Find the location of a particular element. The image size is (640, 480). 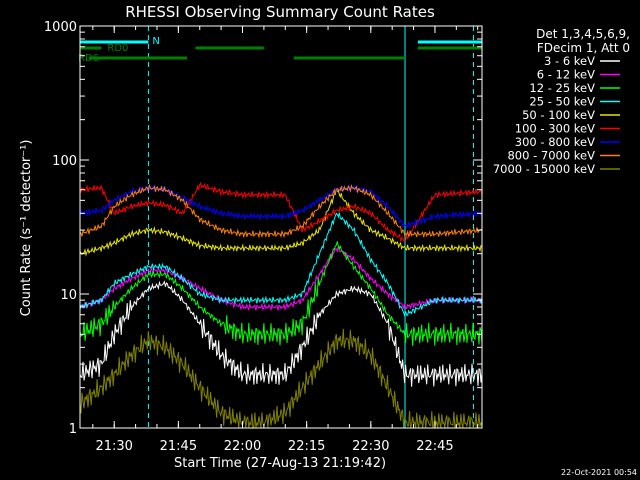

timestamp: 22-Oct-2021 00:54 is located at coordinates (599, 472).